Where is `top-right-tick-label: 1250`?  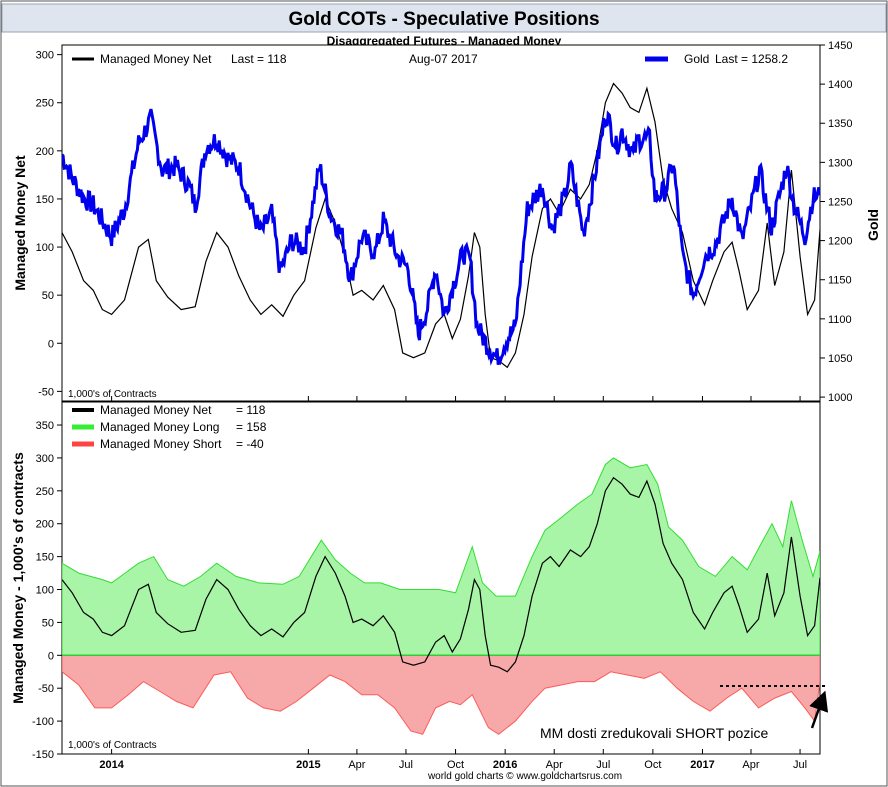
top-right-tick-label: 1250 is located at coordinates (840, 202).